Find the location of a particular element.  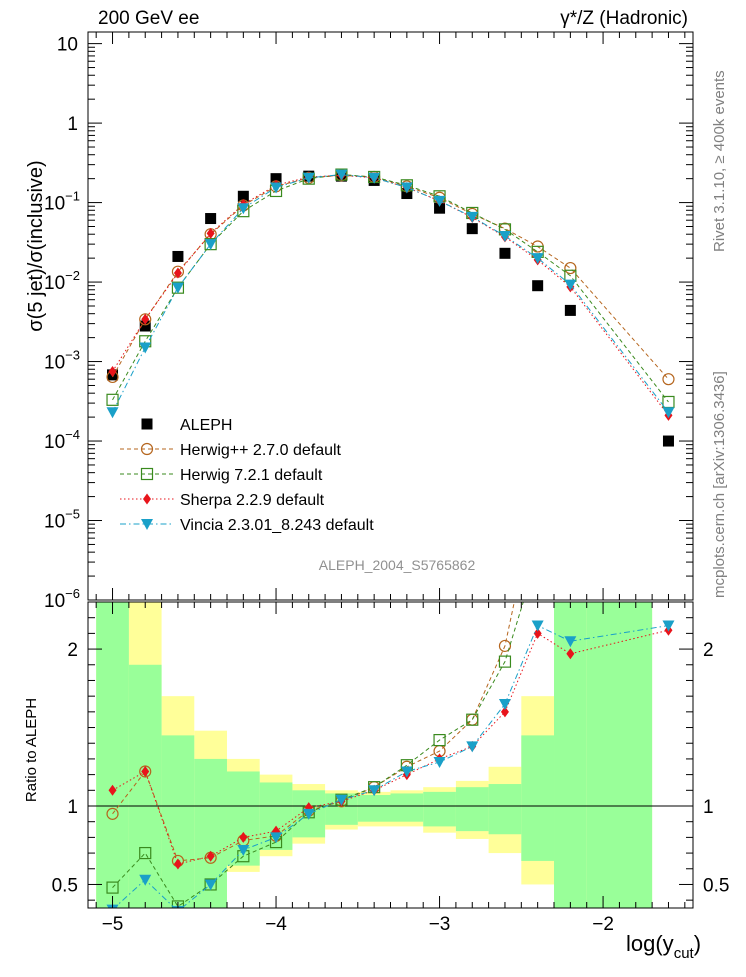

legend-entry-label: Herwig 7.2.1 default is located at coordinates (251, 475).